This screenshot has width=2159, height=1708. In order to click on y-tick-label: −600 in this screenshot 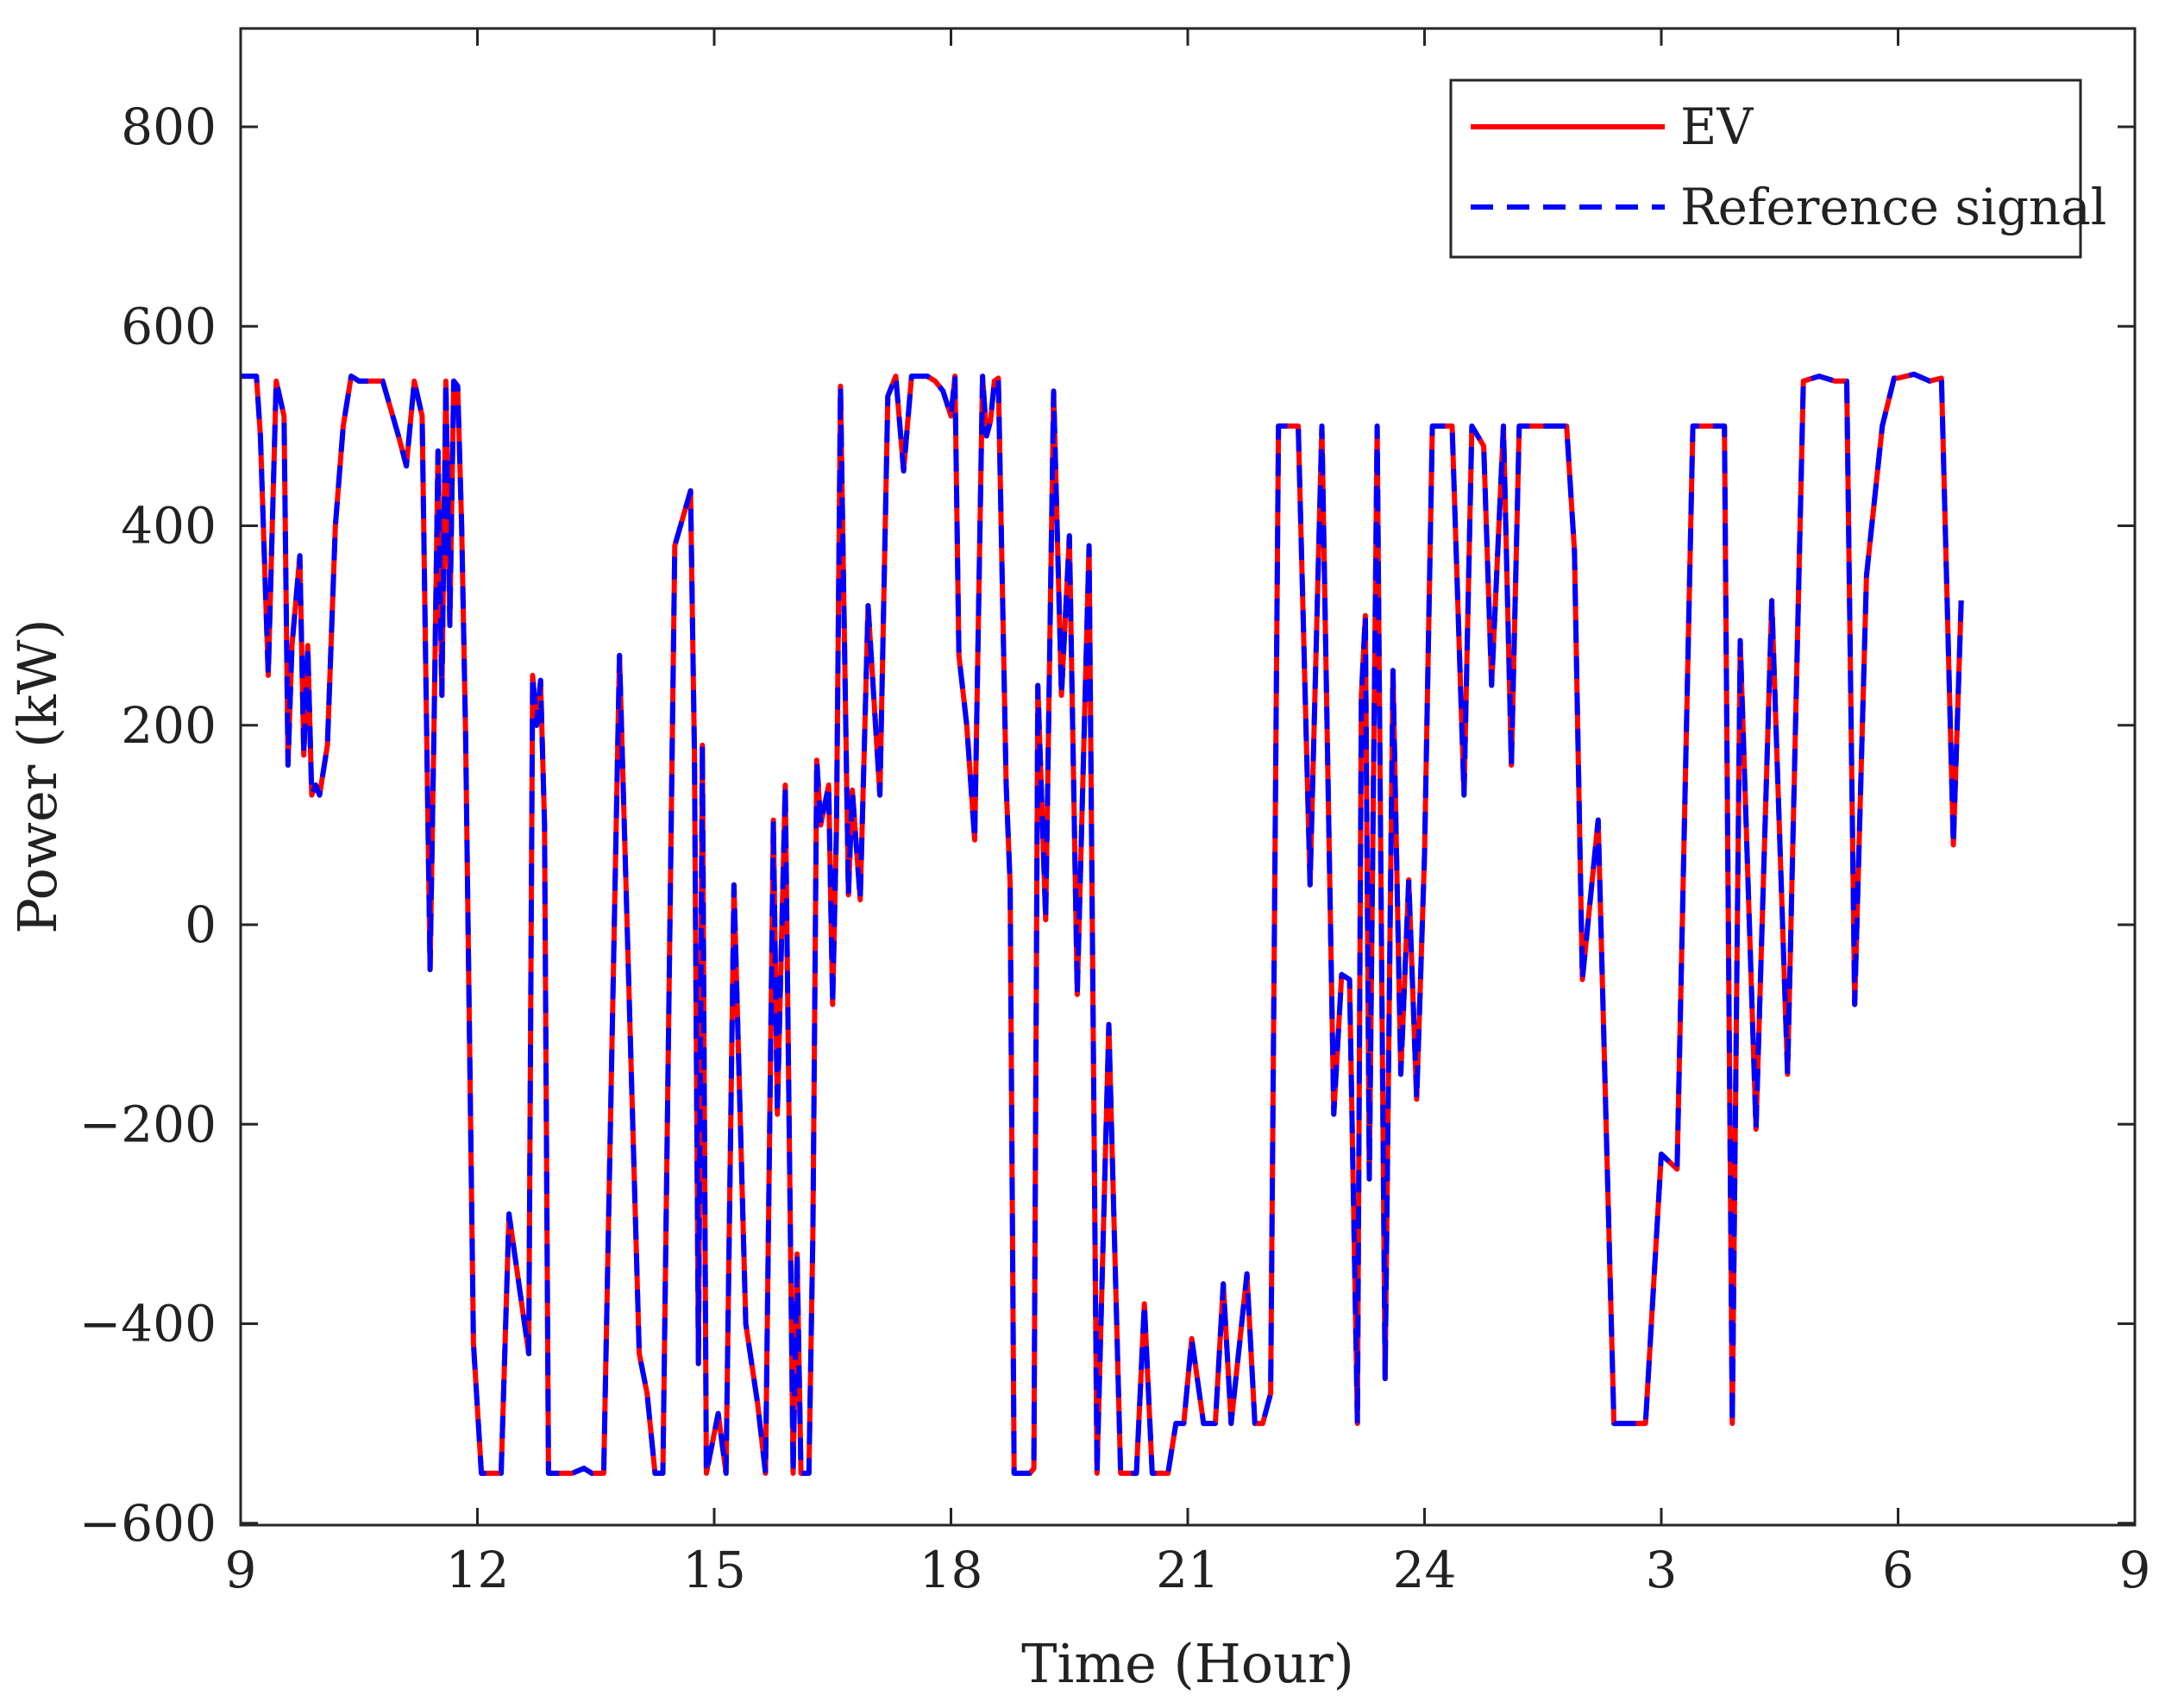, I will do `click(148, 1523)`.